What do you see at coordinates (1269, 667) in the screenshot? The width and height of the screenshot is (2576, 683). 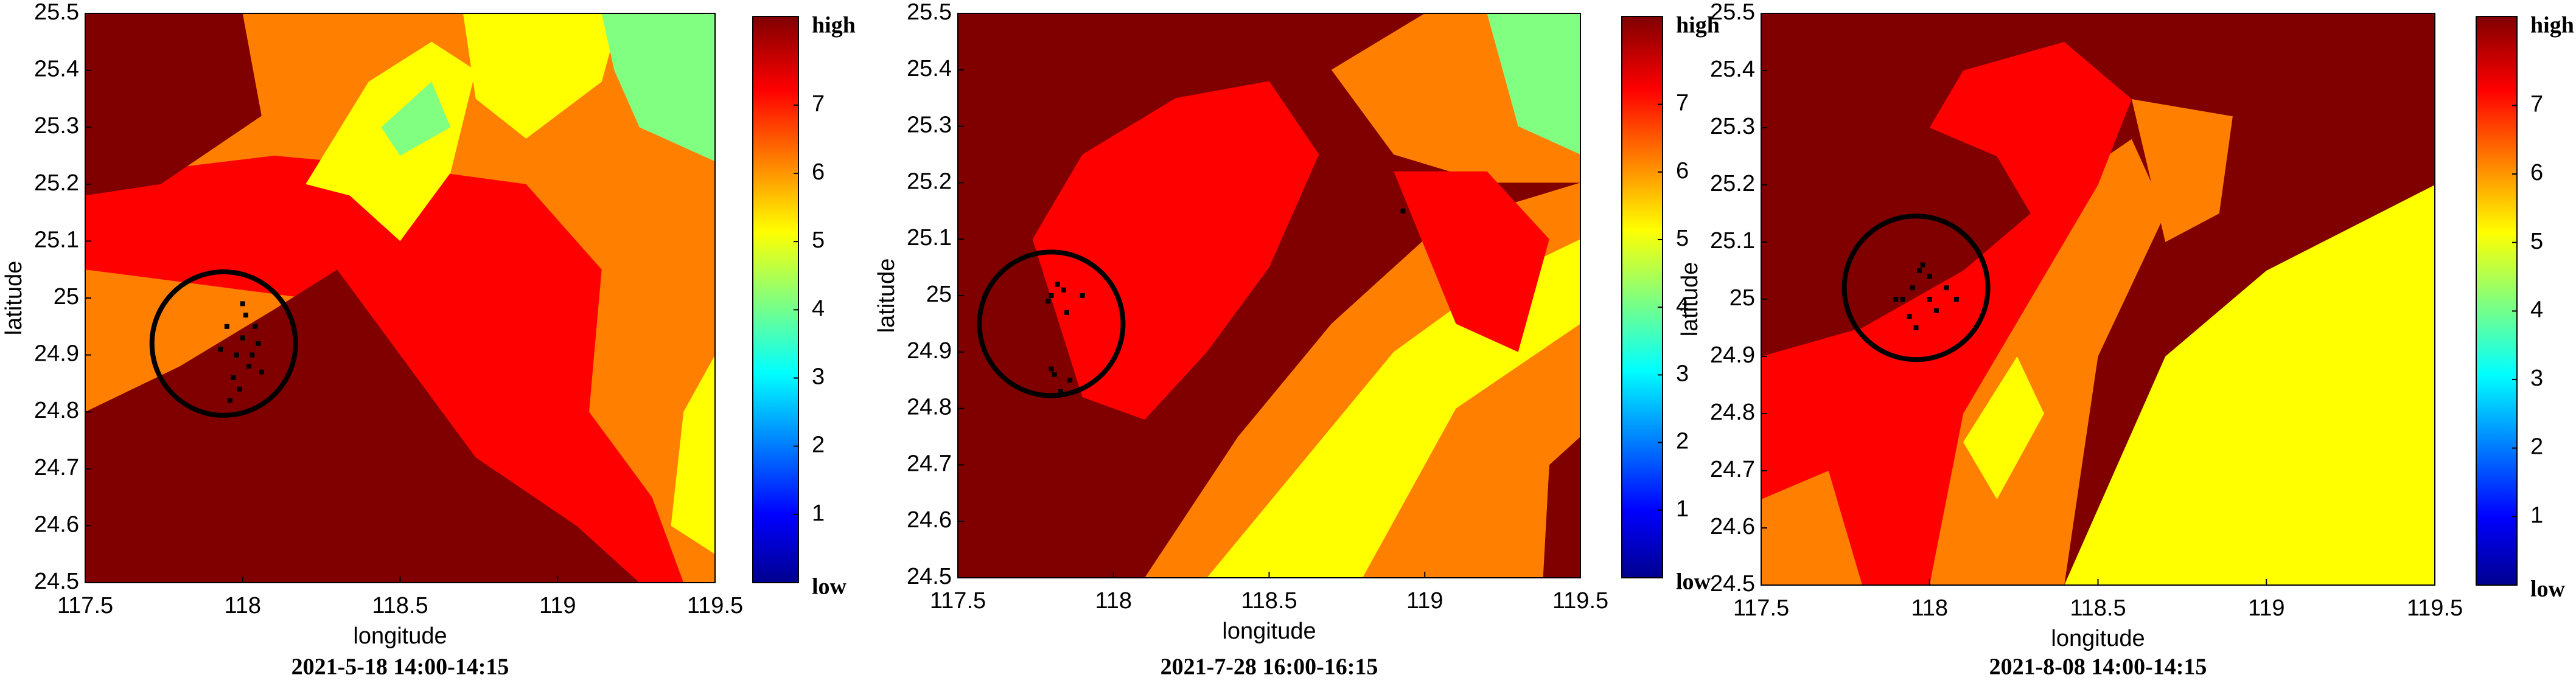 I see `caption: 2021-7-28 16:00-16:15` at bounding box center [1269, 667].